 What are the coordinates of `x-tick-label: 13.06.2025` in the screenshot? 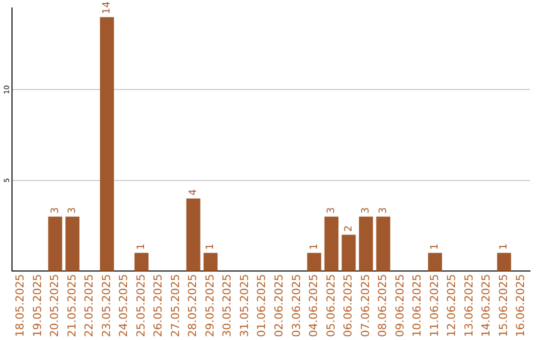 It's located at (469, 306).